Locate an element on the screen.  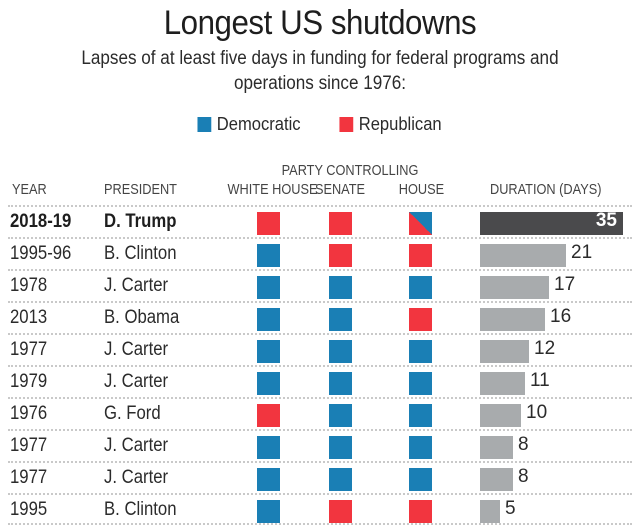
duration-label: 17 is located at coordinates (565, 284).